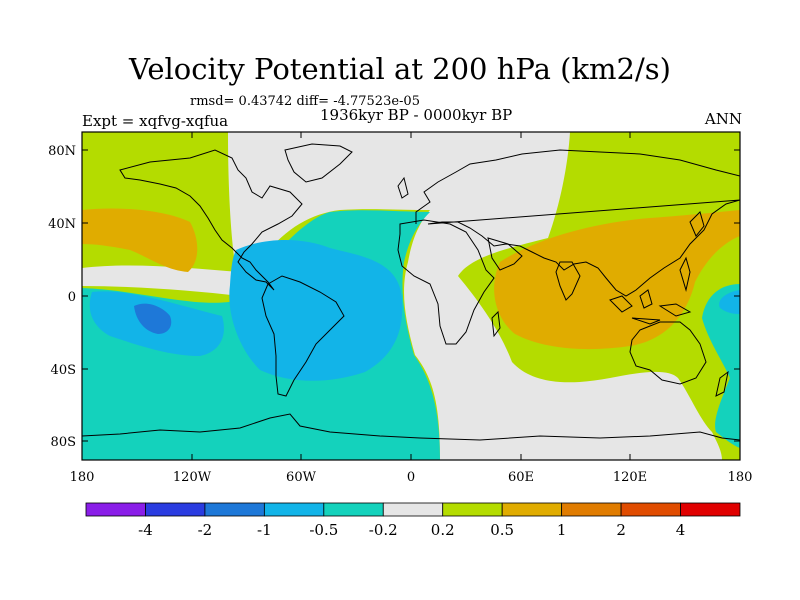 This screenshot has width=800, height=600. Describe the element at coordinates (621, 530) in the screenshot. I see `colorbar-label: 2` at that location.